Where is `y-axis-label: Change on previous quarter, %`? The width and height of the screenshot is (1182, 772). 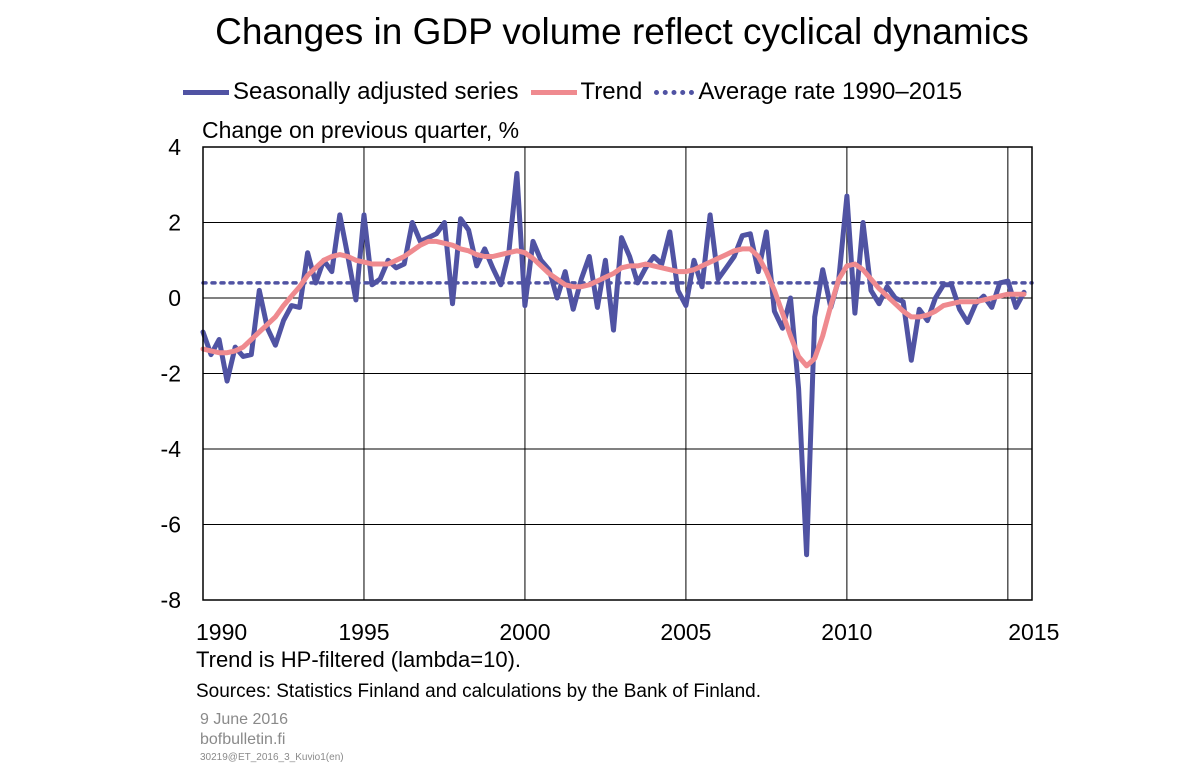
y-axis-label: Change on previous quarter, % is located at coordinates (361, 130).